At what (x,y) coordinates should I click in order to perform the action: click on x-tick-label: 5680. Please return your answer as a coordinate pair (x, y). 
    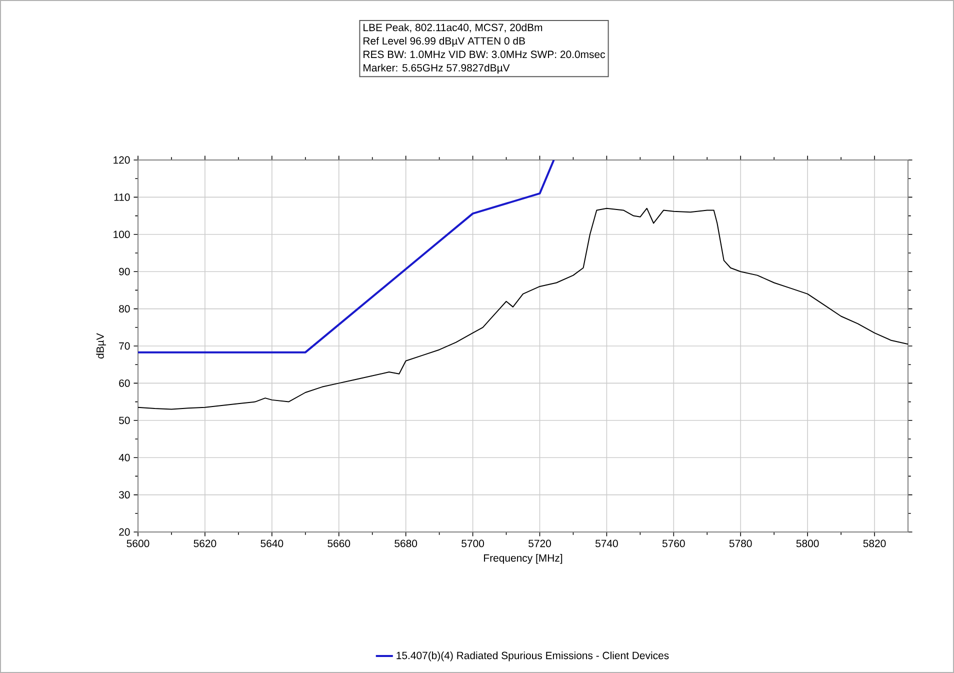
    Looking at the image, I should click on (406, 544).